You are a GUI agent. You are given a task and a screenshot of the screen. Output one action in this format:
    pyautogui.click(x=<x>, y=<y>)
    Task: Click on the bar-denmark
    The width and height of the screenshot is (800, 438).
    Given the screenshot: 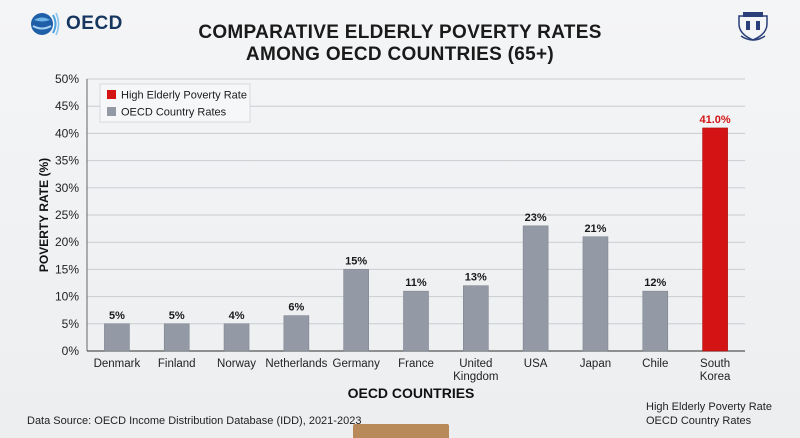 What is the action you would take?
    pyautogui.click(x=117, y=337)
    